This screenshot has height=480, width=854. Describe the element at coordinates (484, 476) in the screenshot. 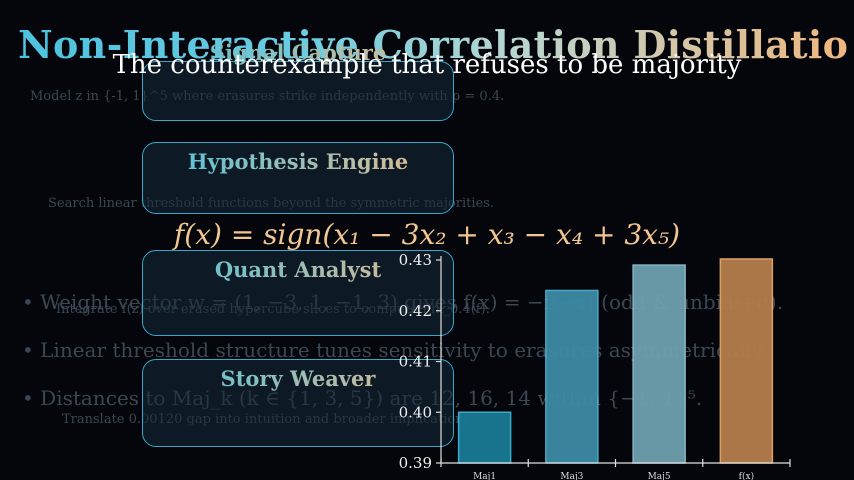

I see `category-label-0: Maj1` at that location.